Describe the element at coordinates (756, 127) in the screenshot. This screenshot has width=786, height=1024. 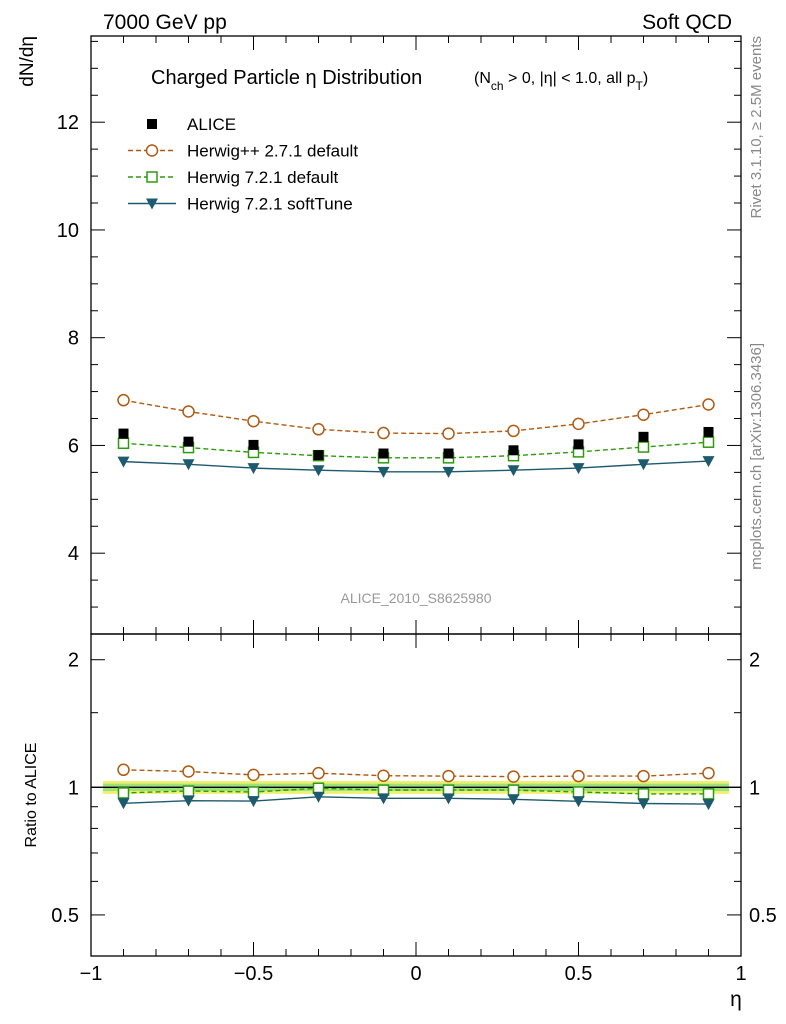
I see `rivet-label: Rivet 3.1.10, ≥ 2.5M events` at that location.